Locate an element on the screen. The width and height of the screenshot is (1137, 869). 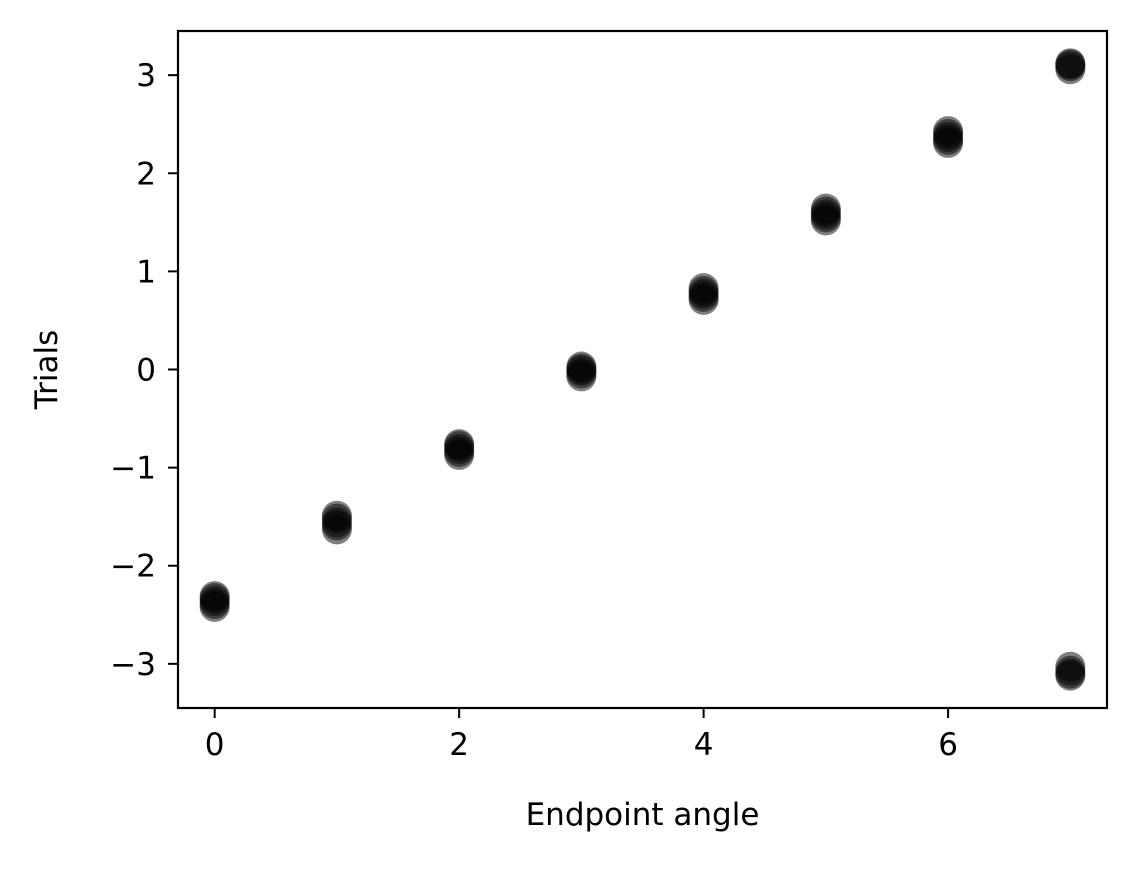
x-tick-label: 0 is located at coordinates (215, 745).